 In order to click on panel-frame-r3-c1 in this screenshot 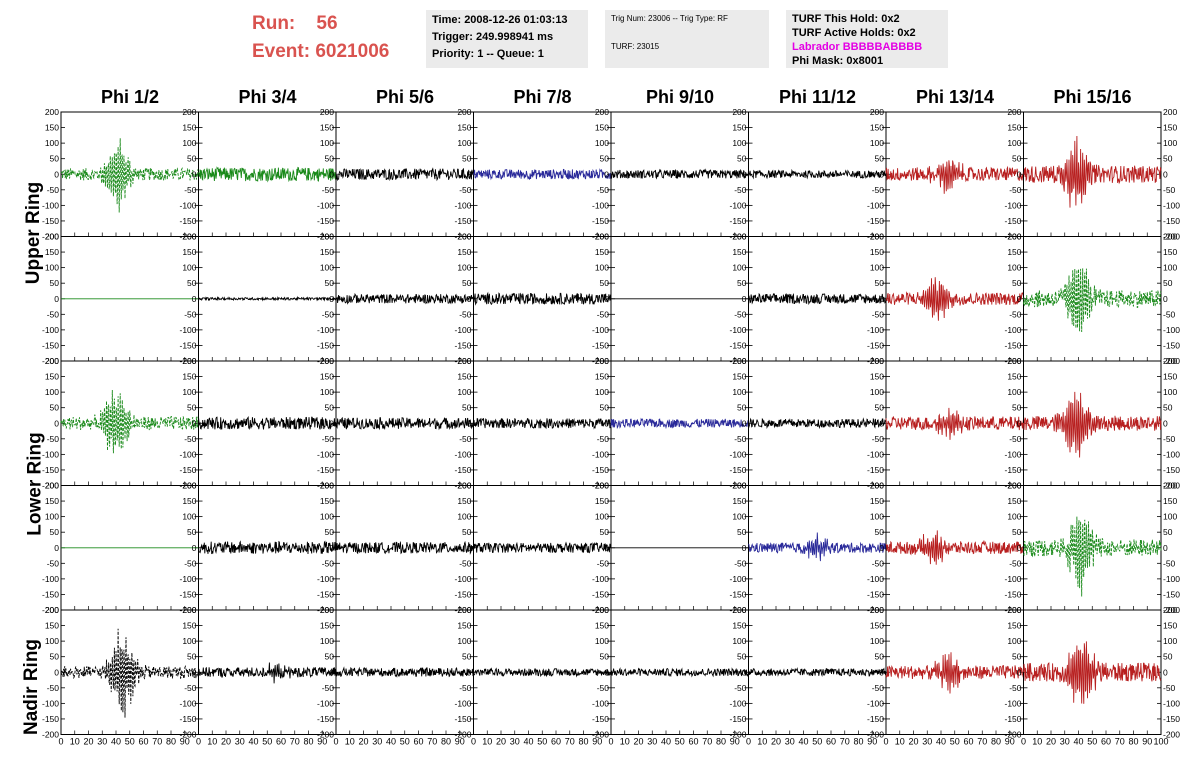, I will do `click(129, 423)`.